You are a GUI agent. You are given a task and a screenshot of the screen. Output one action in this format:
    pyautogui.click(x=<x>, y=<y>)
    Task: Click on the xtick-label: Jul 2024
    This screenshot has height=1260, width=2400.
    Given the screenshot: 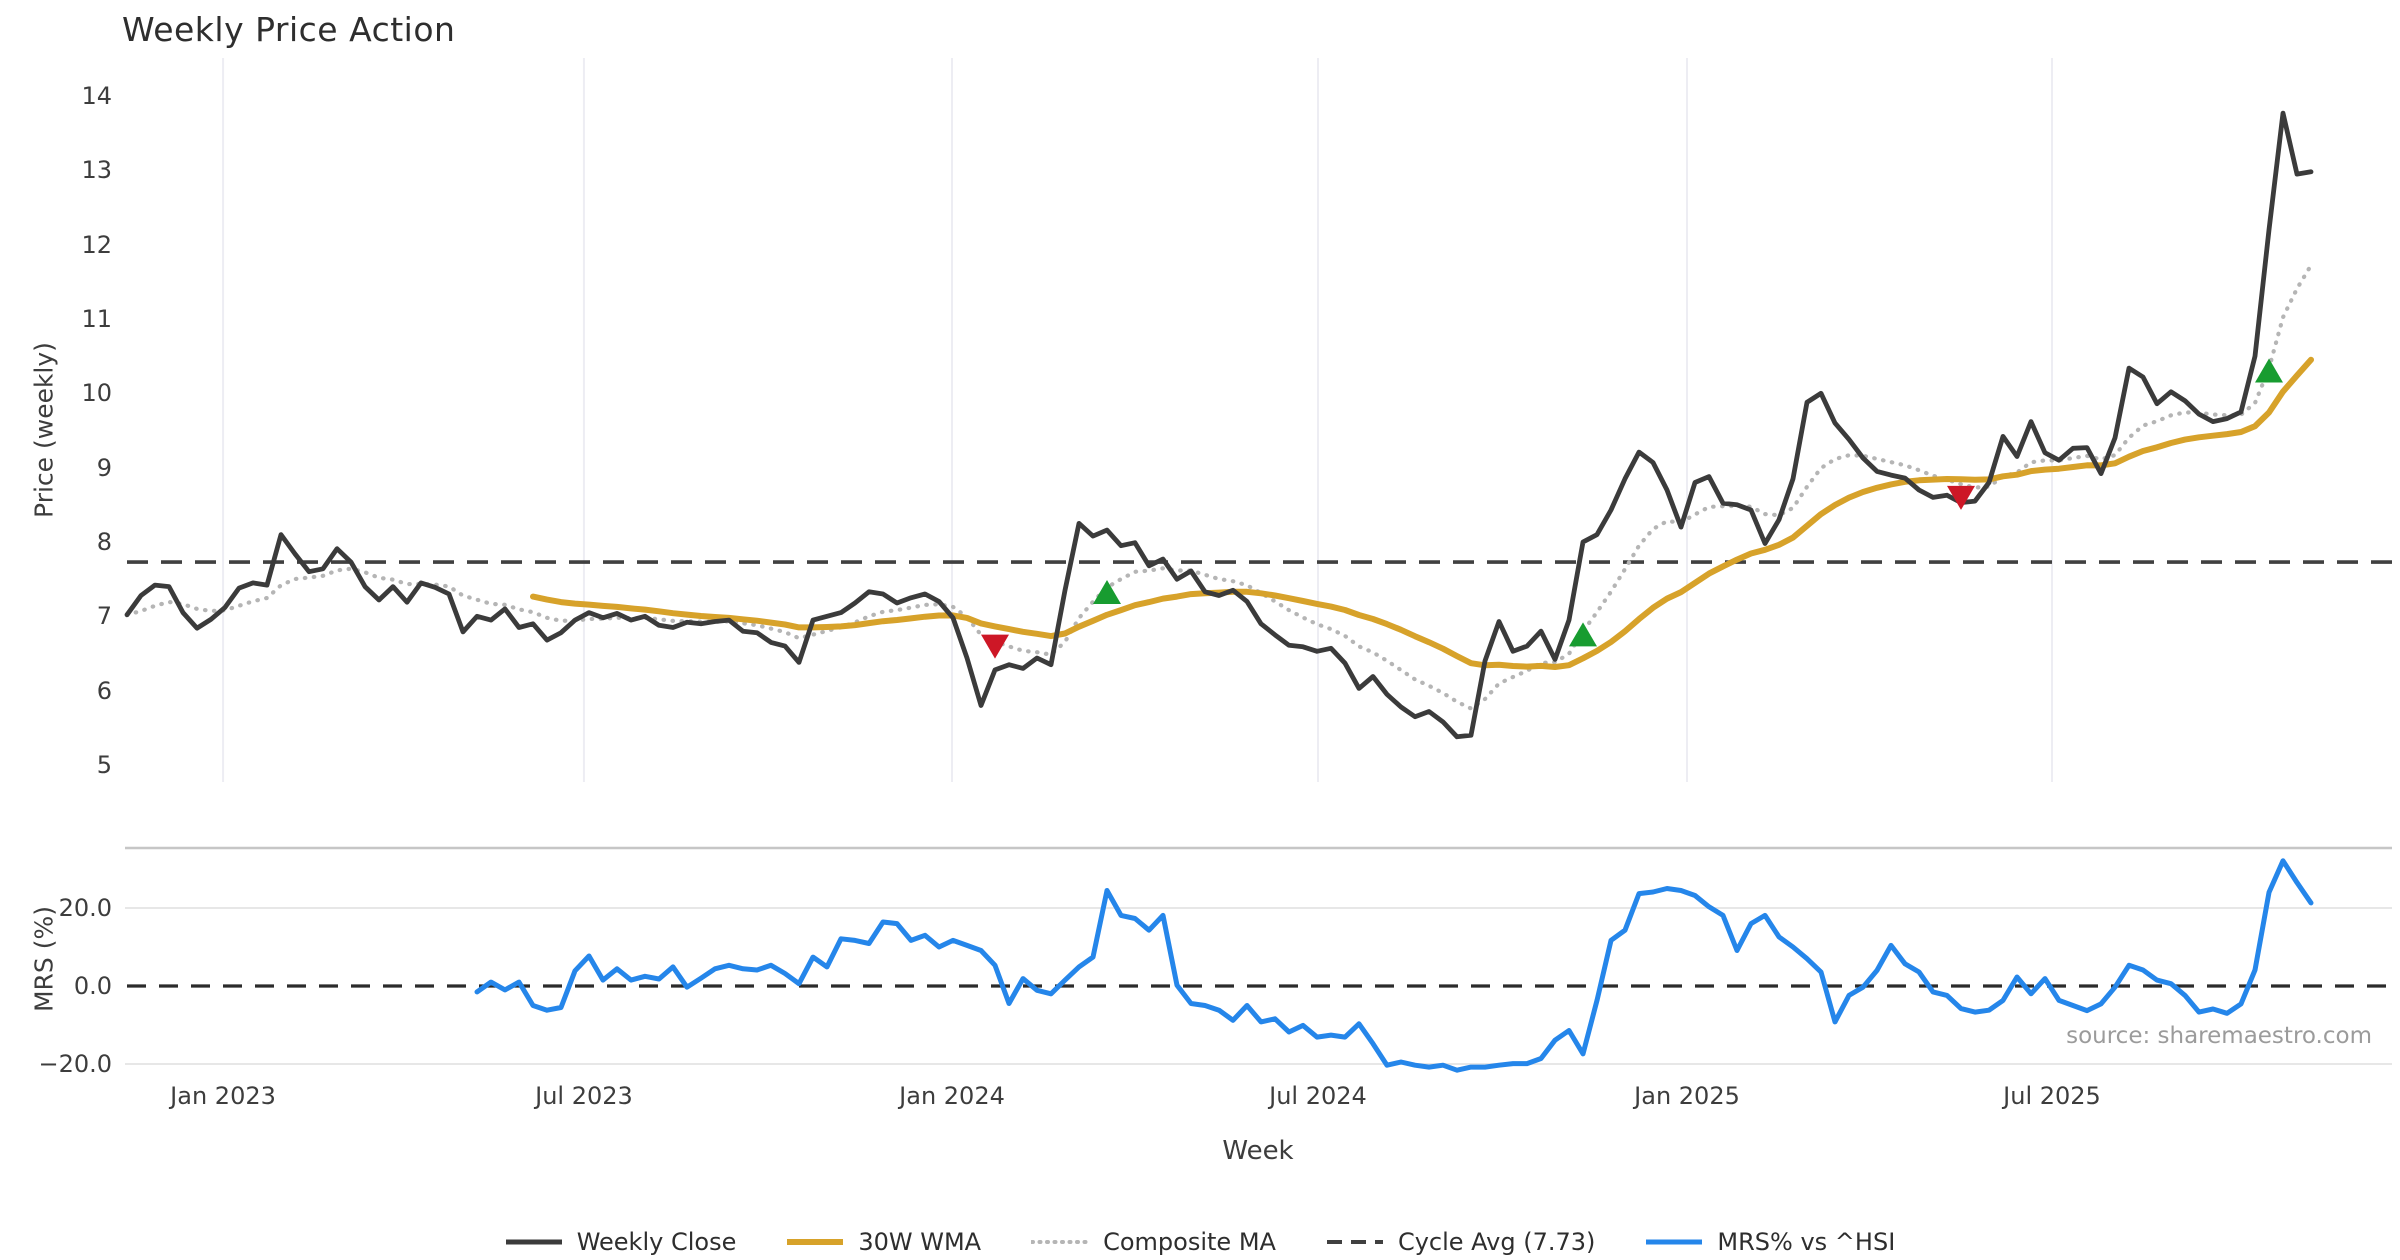 What is the action you would take?
    pyautogui.click(x=1318, y=1096)
    